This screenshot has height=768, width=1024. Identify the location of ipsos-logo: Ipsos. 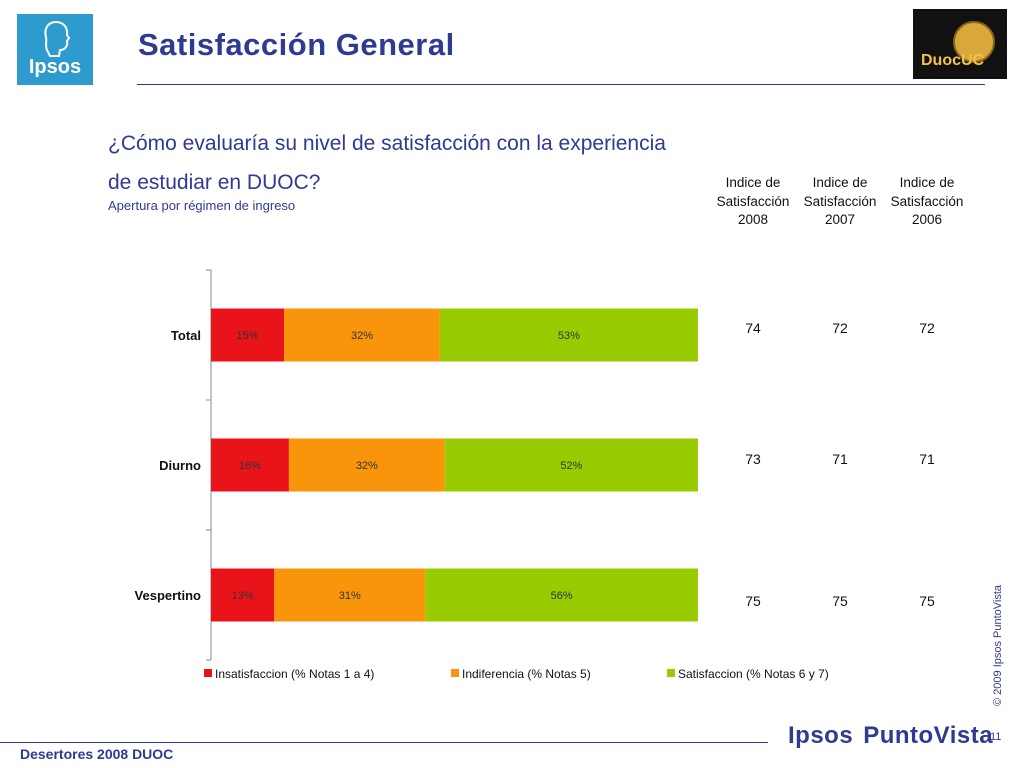
(55, 49).